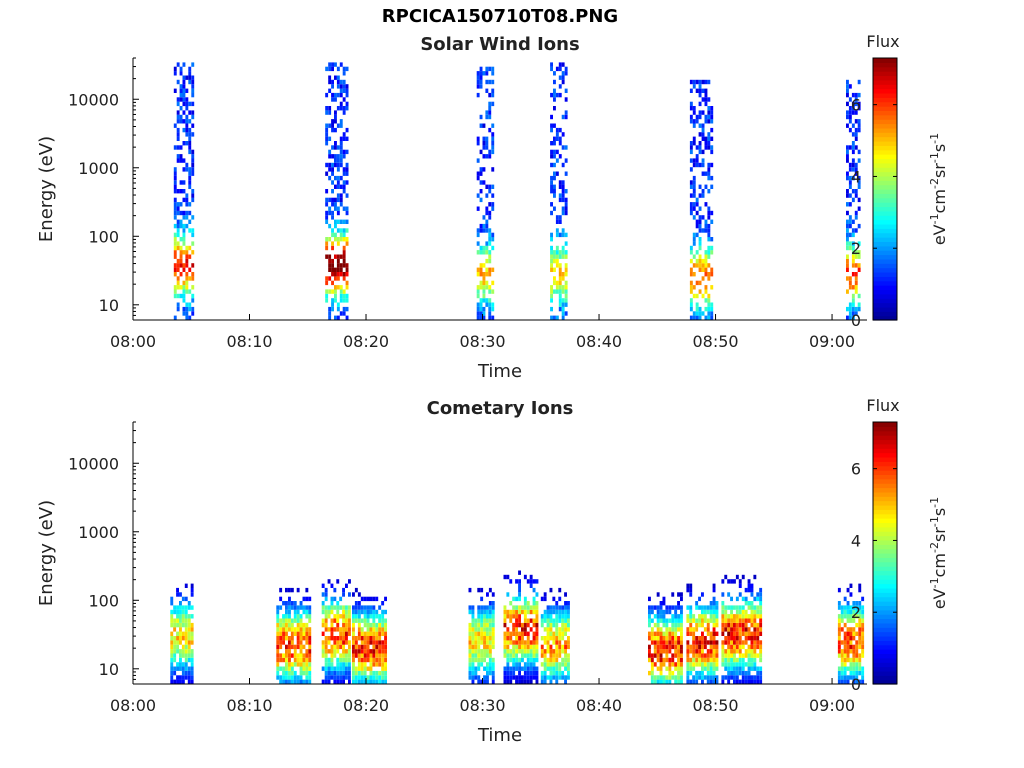  What do you see at coordinates (938, 189) in the screenshot?
I see `colorbar-unit-label: eV-1cm-2sr-1s-1` at bounding box center [938, 189].